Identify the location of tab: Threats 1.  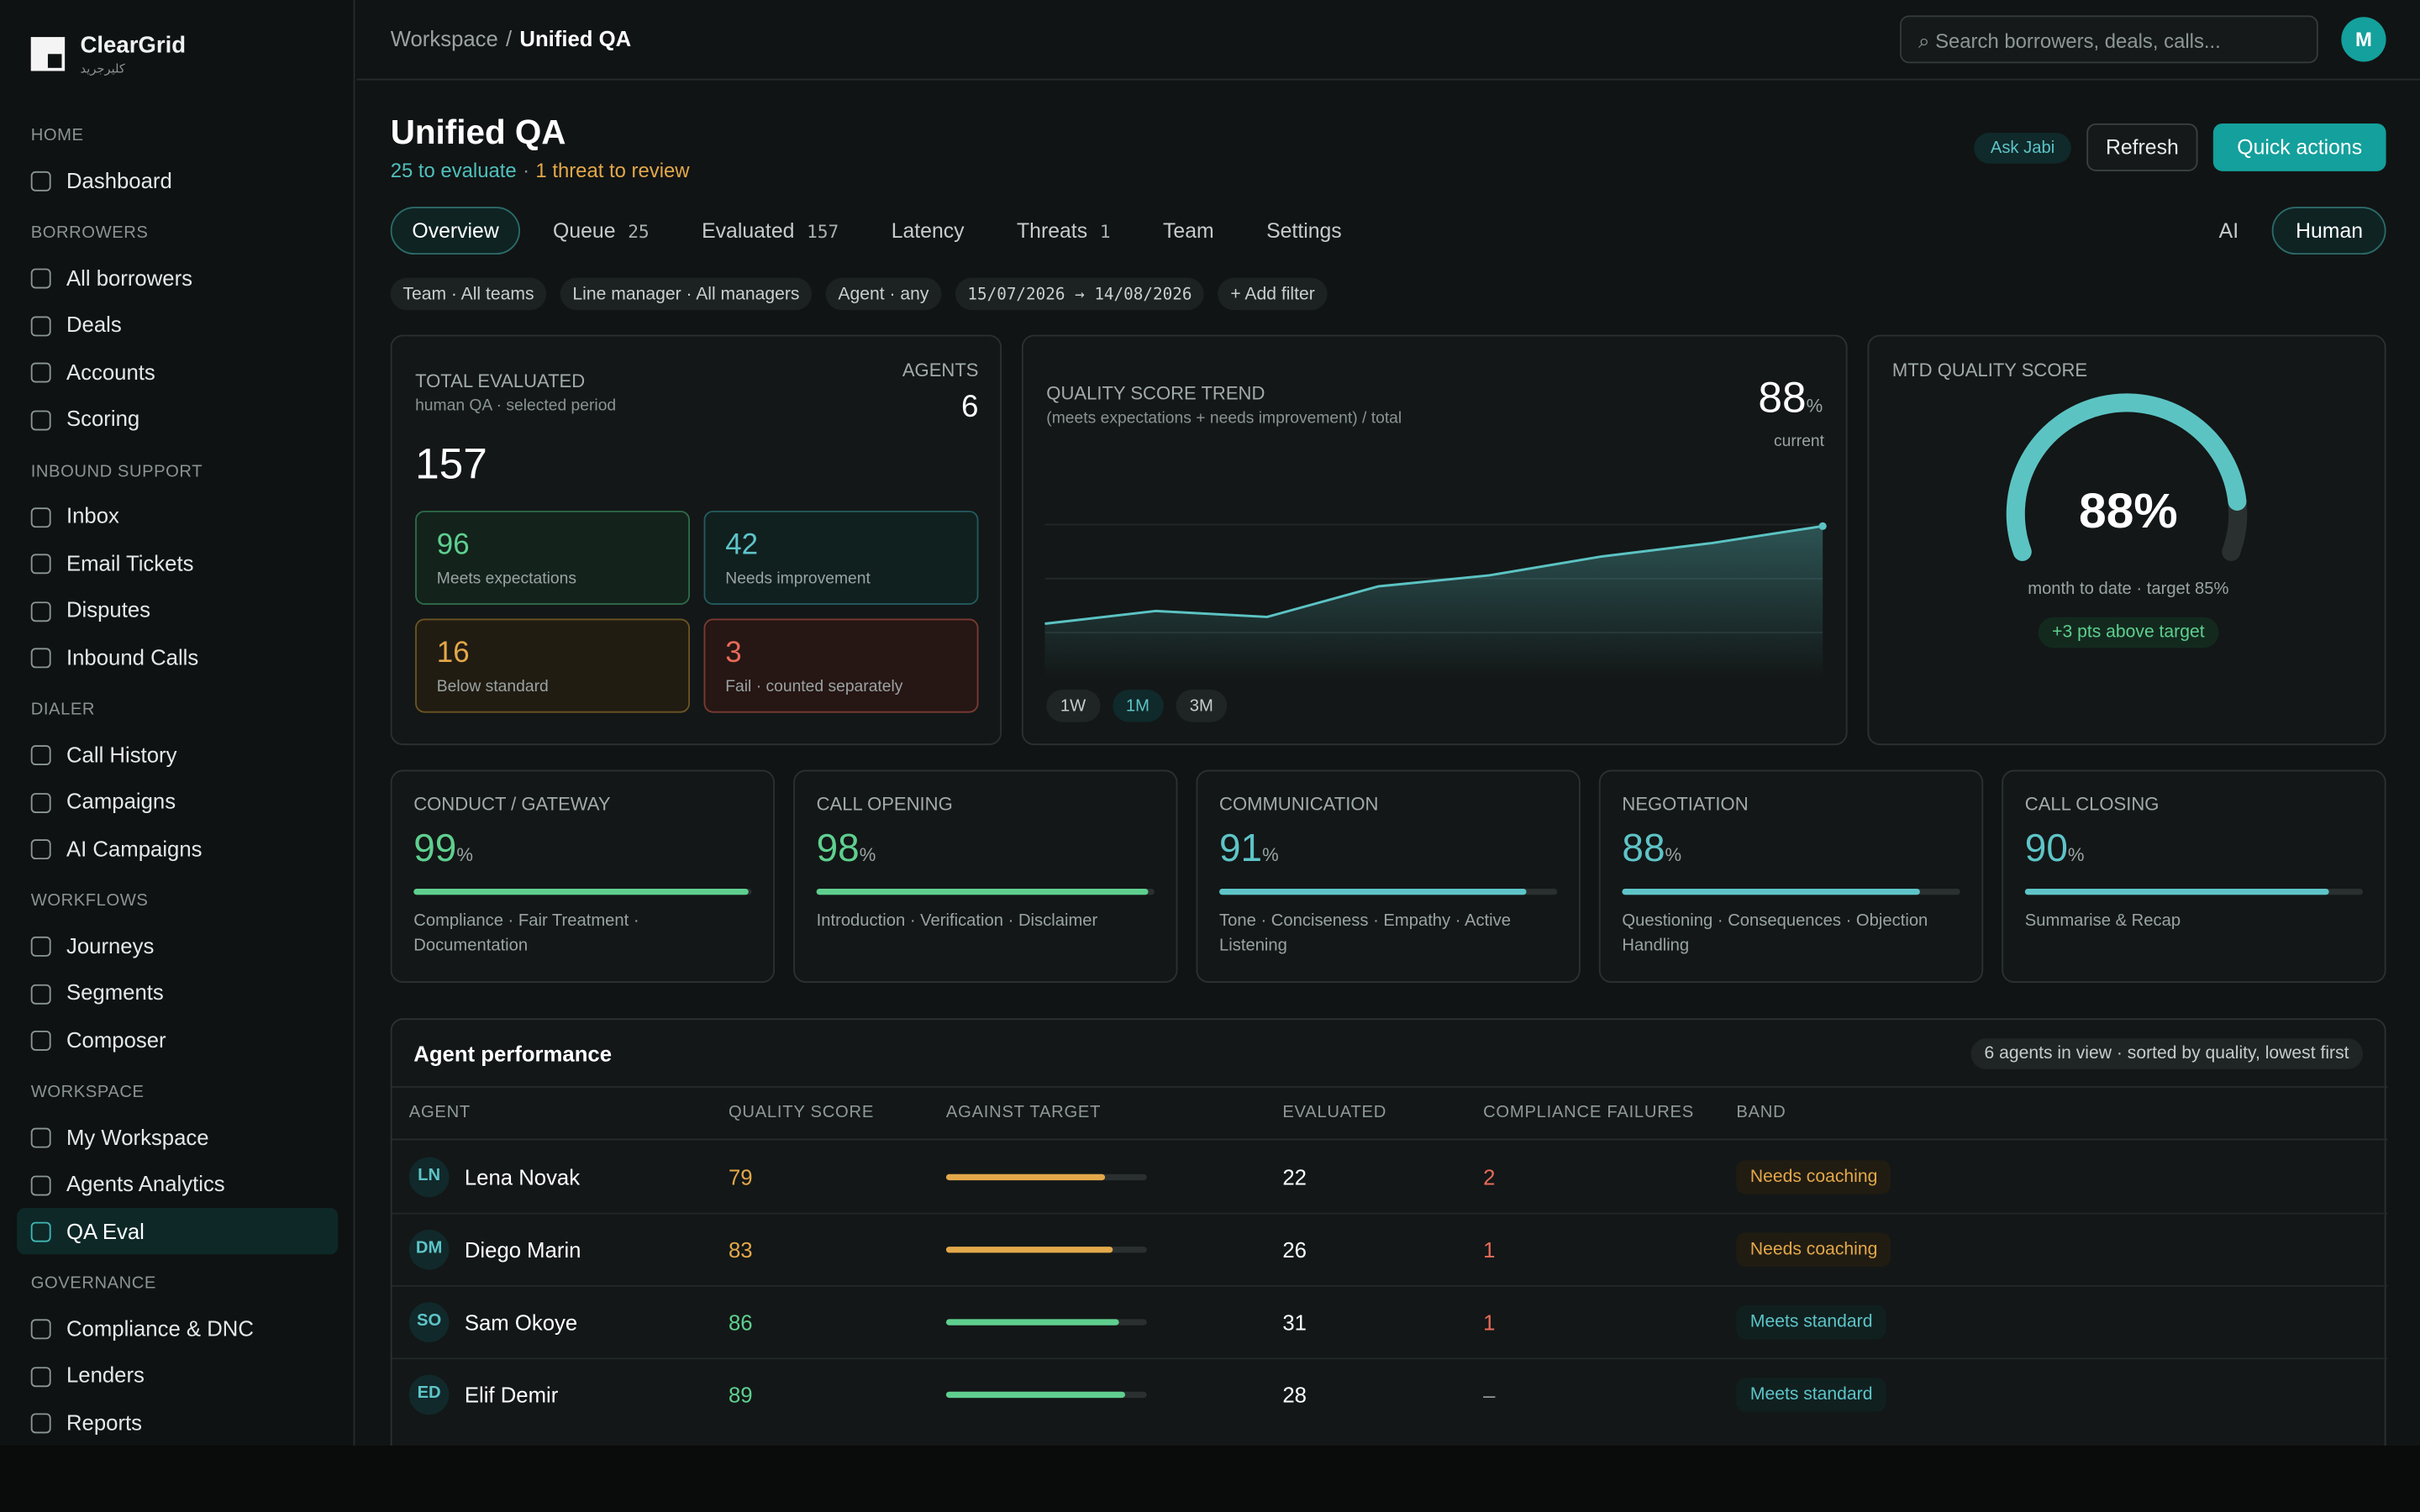
(1063, 231).